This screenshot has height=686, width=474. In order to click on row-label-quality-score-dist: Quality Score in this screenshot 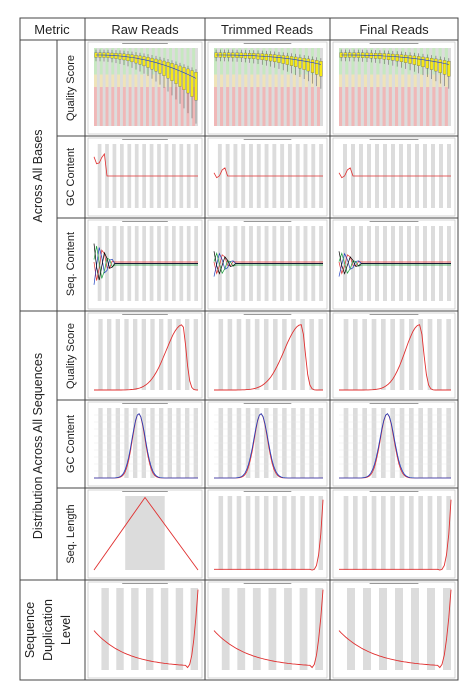, I will do `click(71, 356)`.